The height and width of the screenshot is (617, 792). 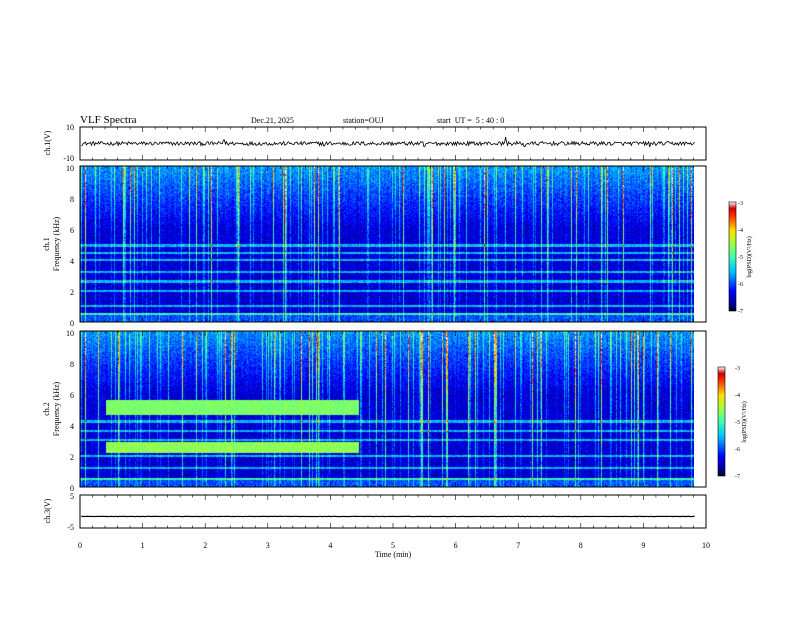 I want to click on ch2-ytick-10: 10, so click(x=70, y=333).